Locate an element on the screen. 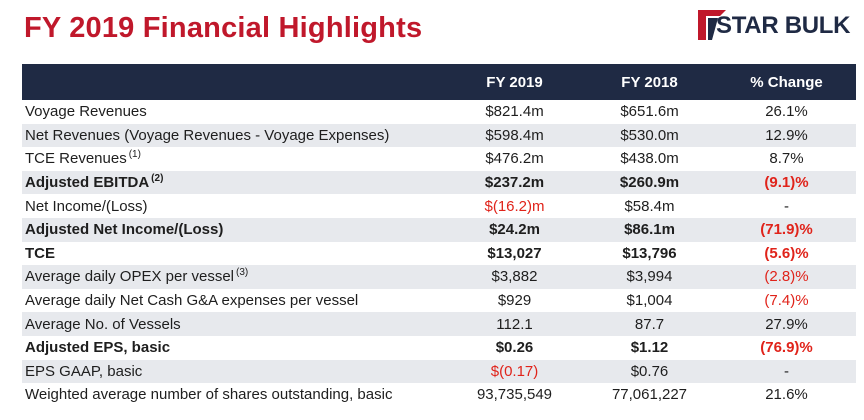  row-label: Adjusted EBITDA (2) is located at coordinates (234, 183).